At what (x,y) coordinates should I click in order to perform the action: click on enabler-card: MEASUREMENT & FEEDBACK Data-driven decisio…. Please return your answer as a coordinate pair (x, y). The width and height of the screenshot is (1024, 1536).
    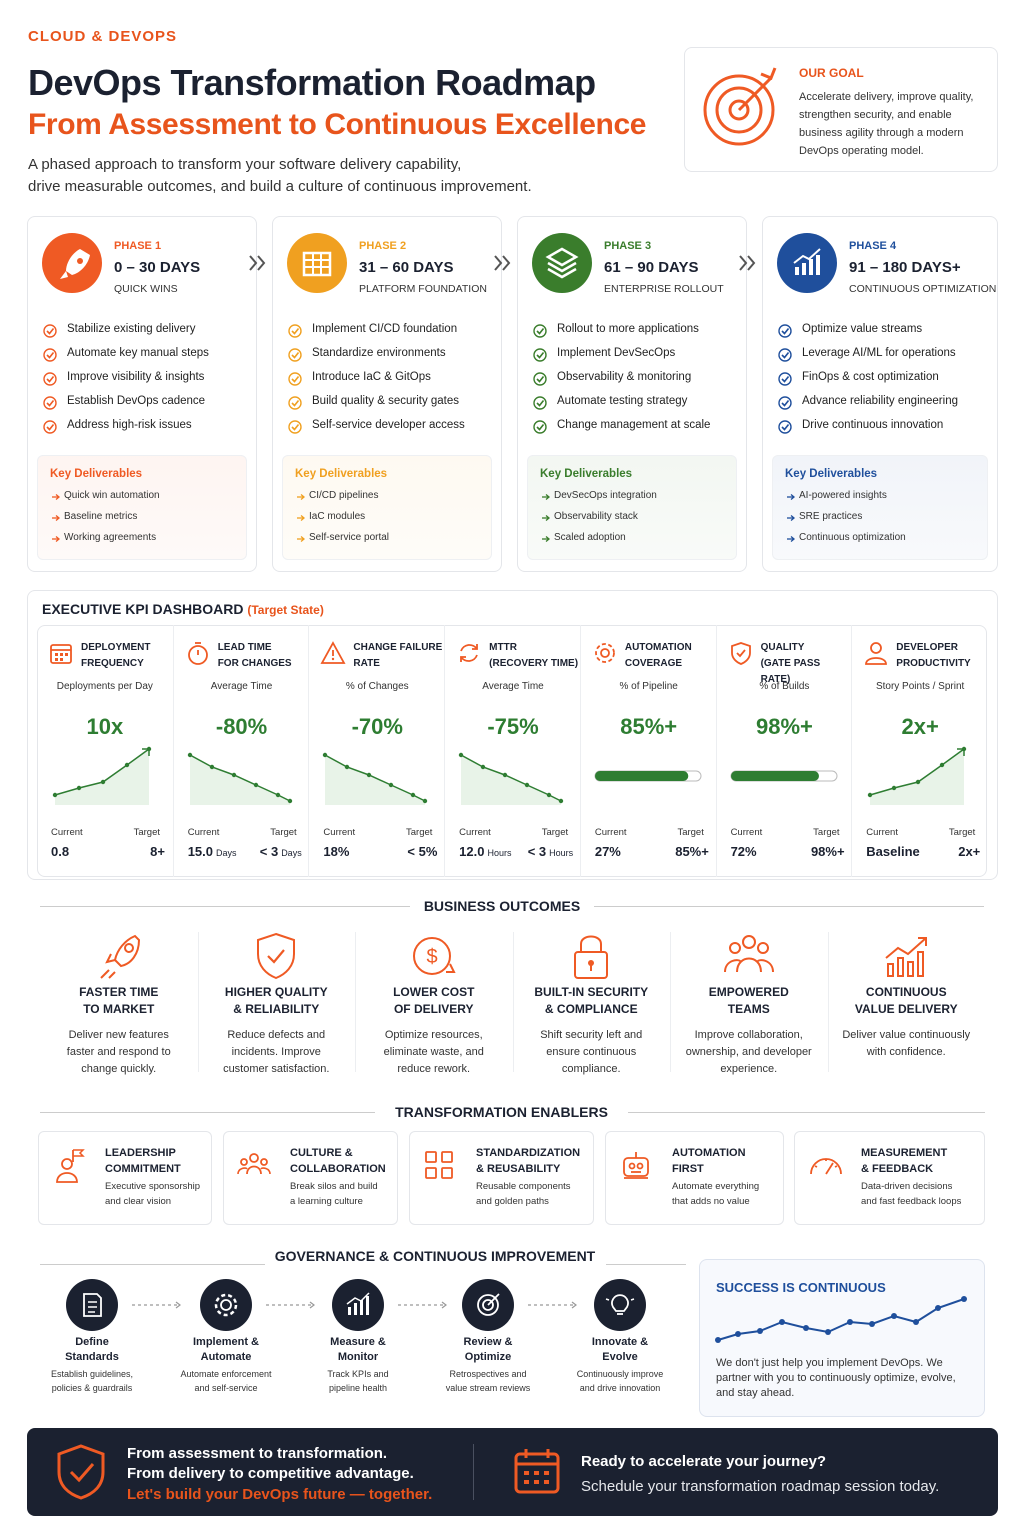
    Looking at the image, I should click on (889, 1178).